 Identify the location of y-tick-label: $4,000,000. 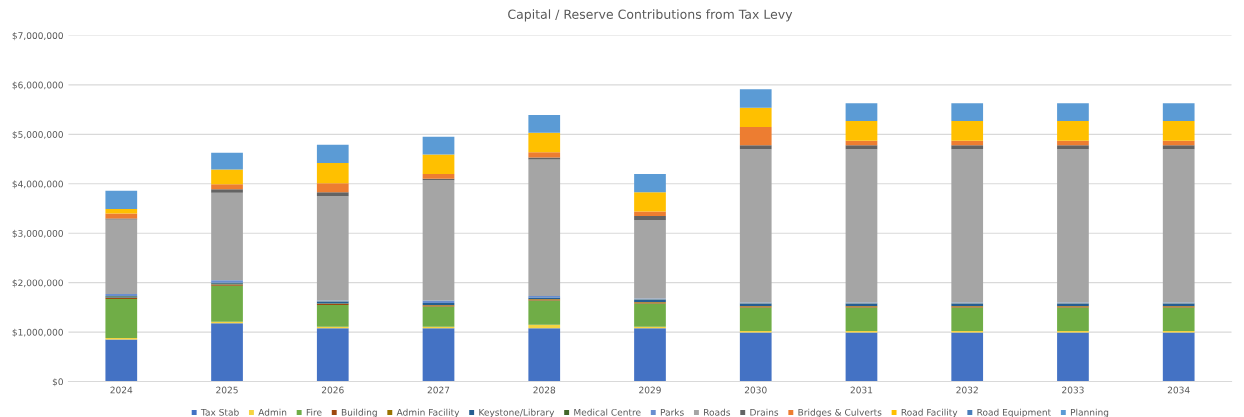
(37, 184).